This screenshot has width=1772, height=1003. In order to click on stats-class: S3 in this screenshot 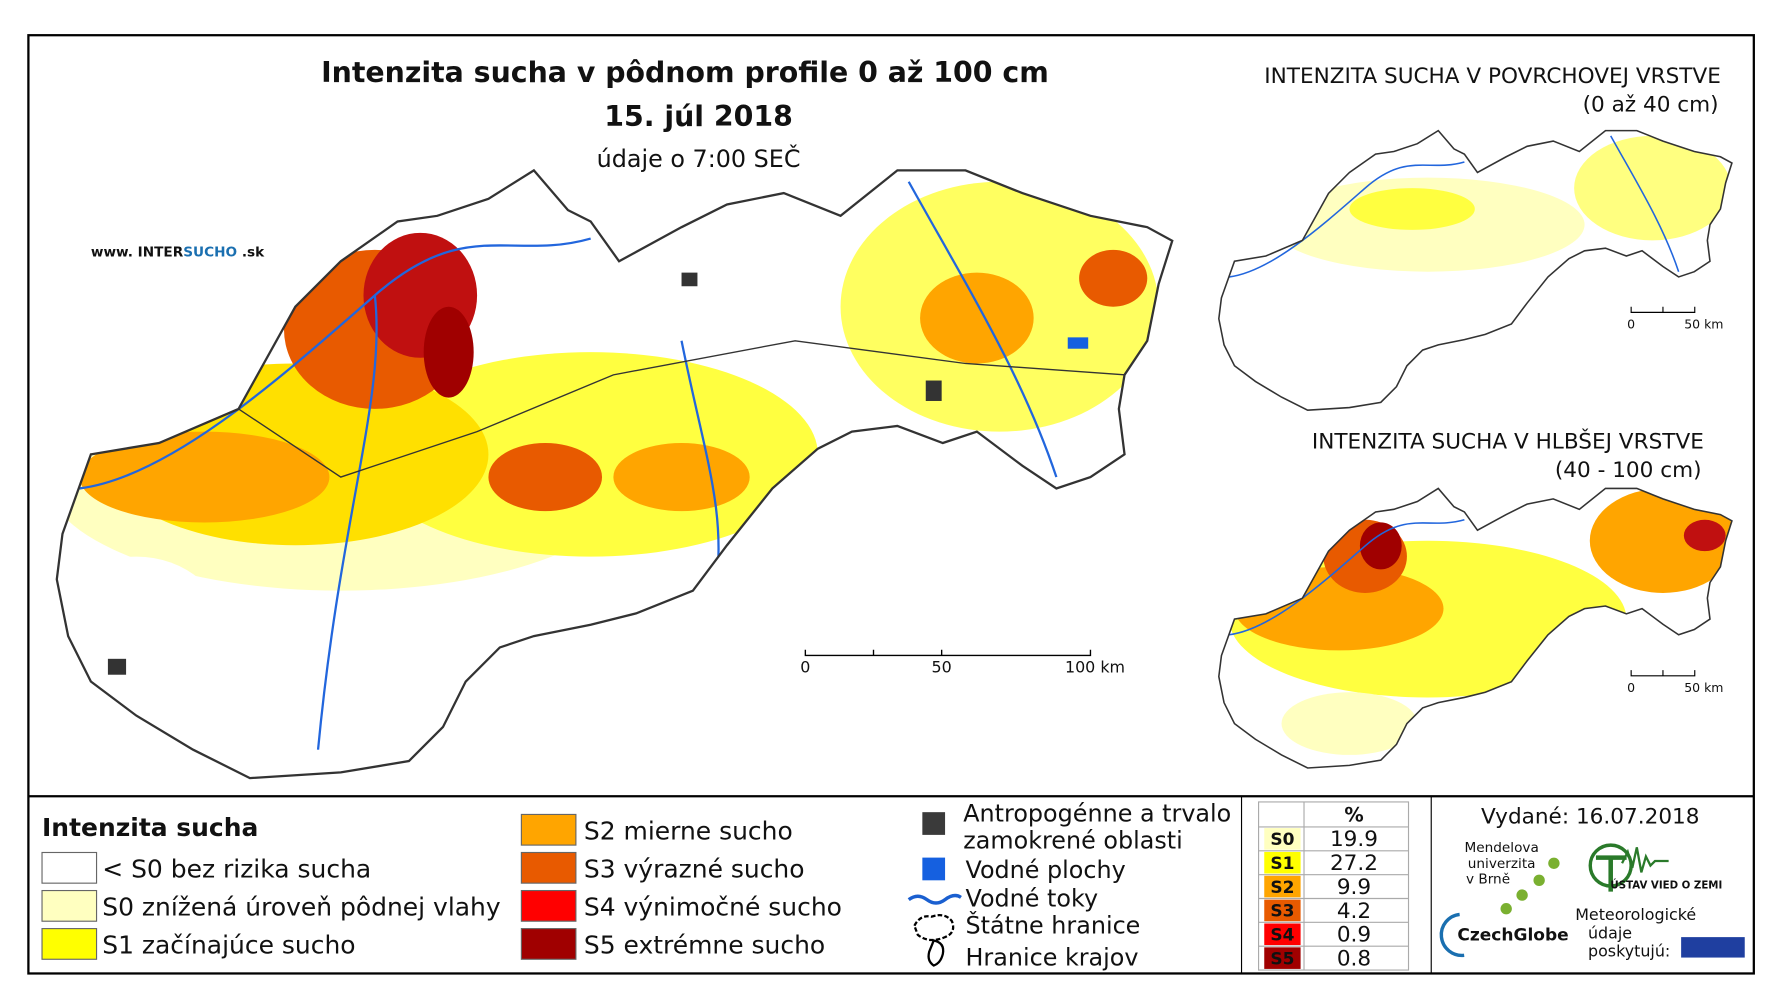, I will do `click(1282, 912)`.